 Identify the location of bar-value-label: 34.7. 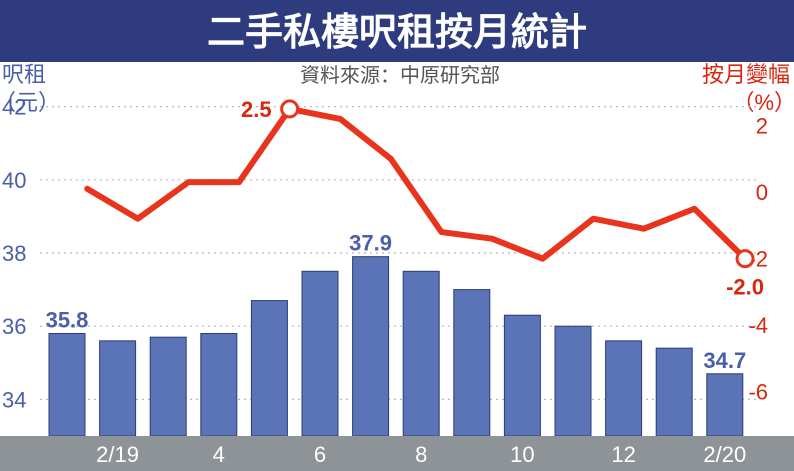
(724, 360).